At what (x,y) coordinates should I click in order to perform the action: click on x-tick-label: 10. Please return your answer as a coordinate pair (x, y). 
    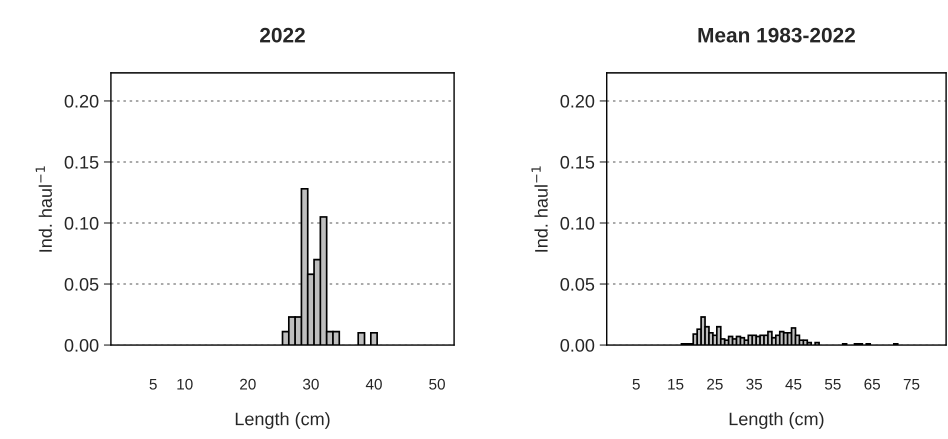
    Looking at the image, I should click on (185, 384).